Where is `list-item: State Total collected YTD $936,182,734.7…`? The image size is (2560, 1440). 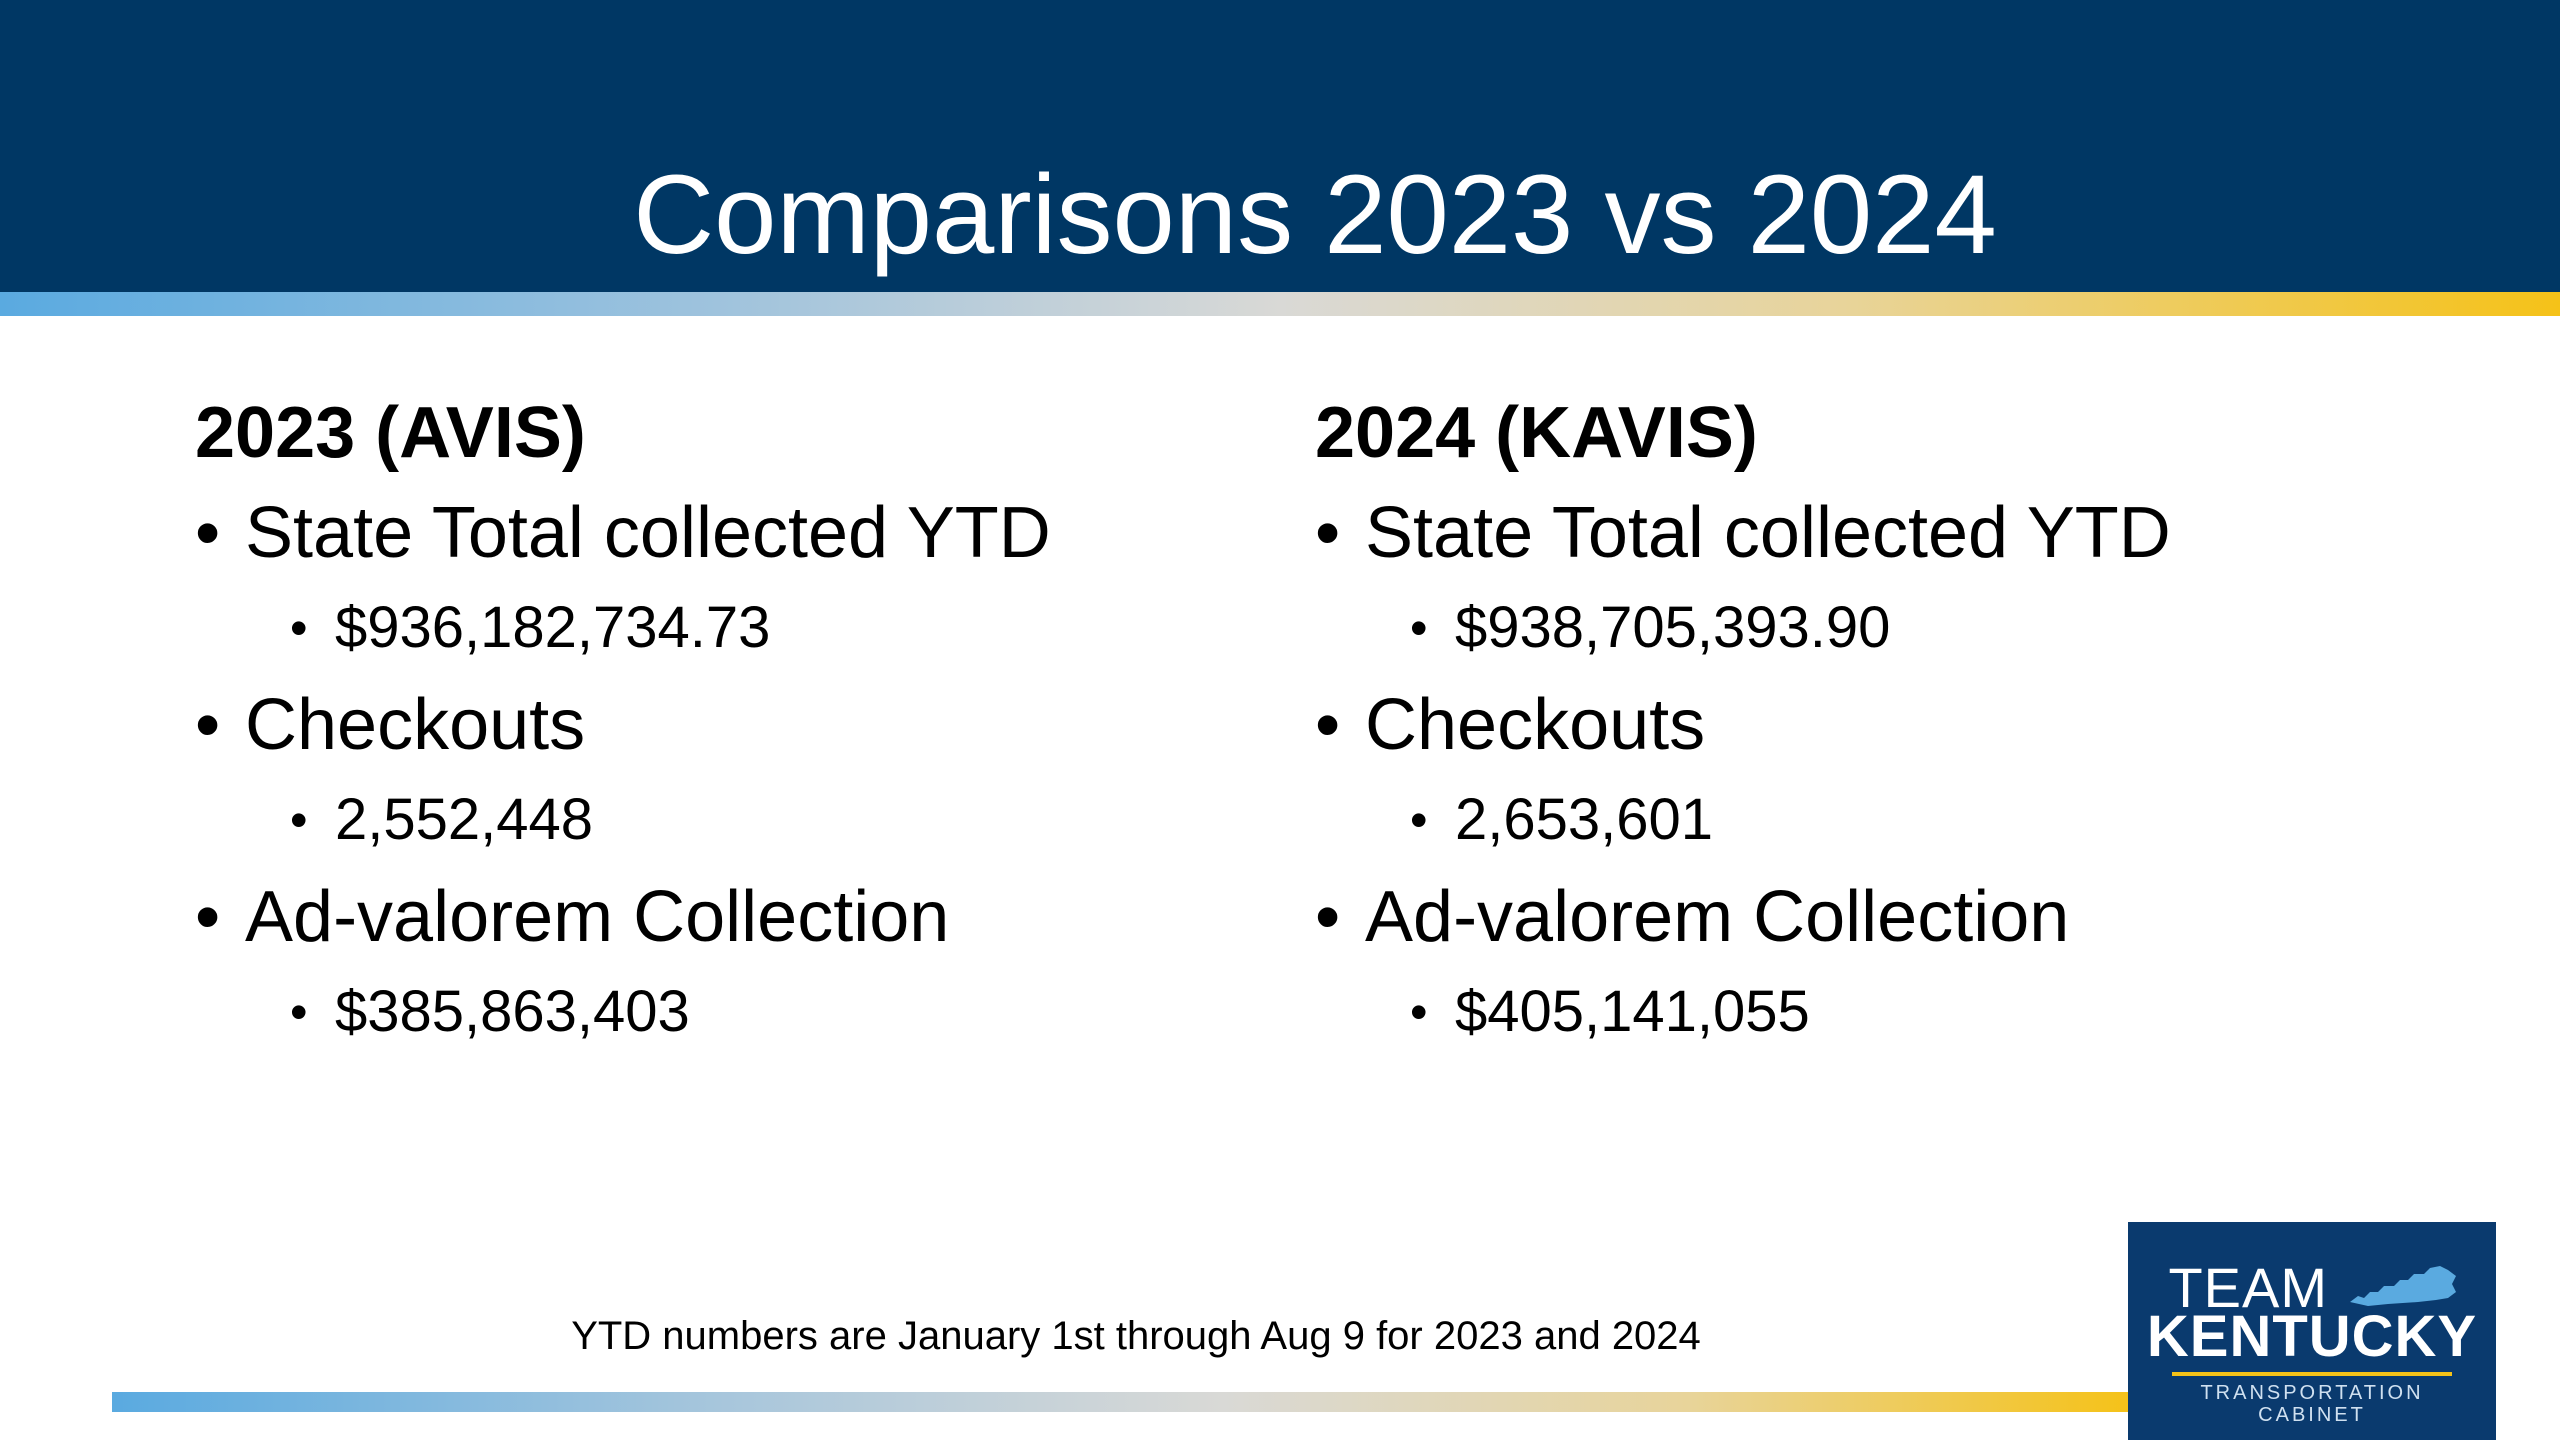
list-item: State Total collected YTD $936,182,734.7… is located at coordinates (623, 576).